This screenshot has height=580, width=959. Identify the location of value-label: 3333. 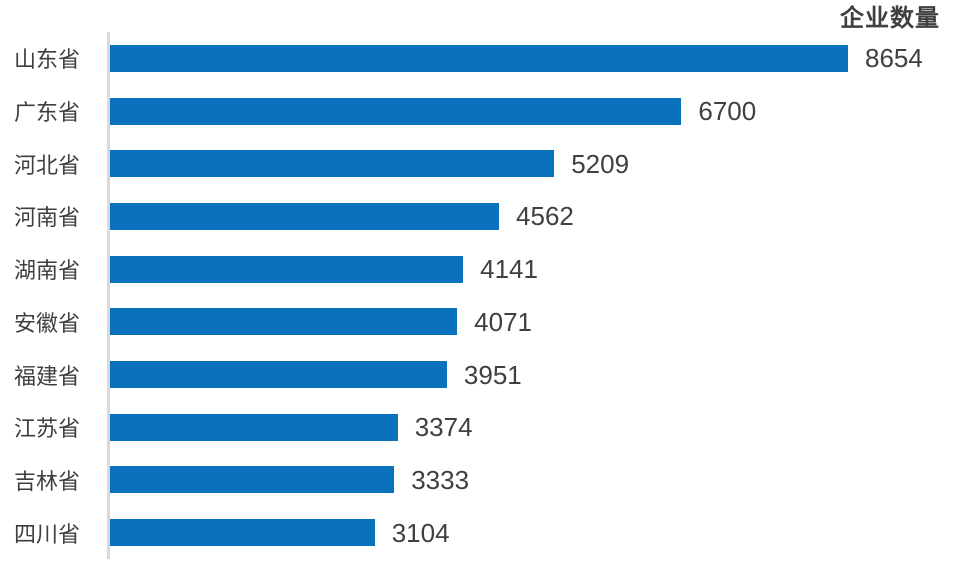
(440, 479).